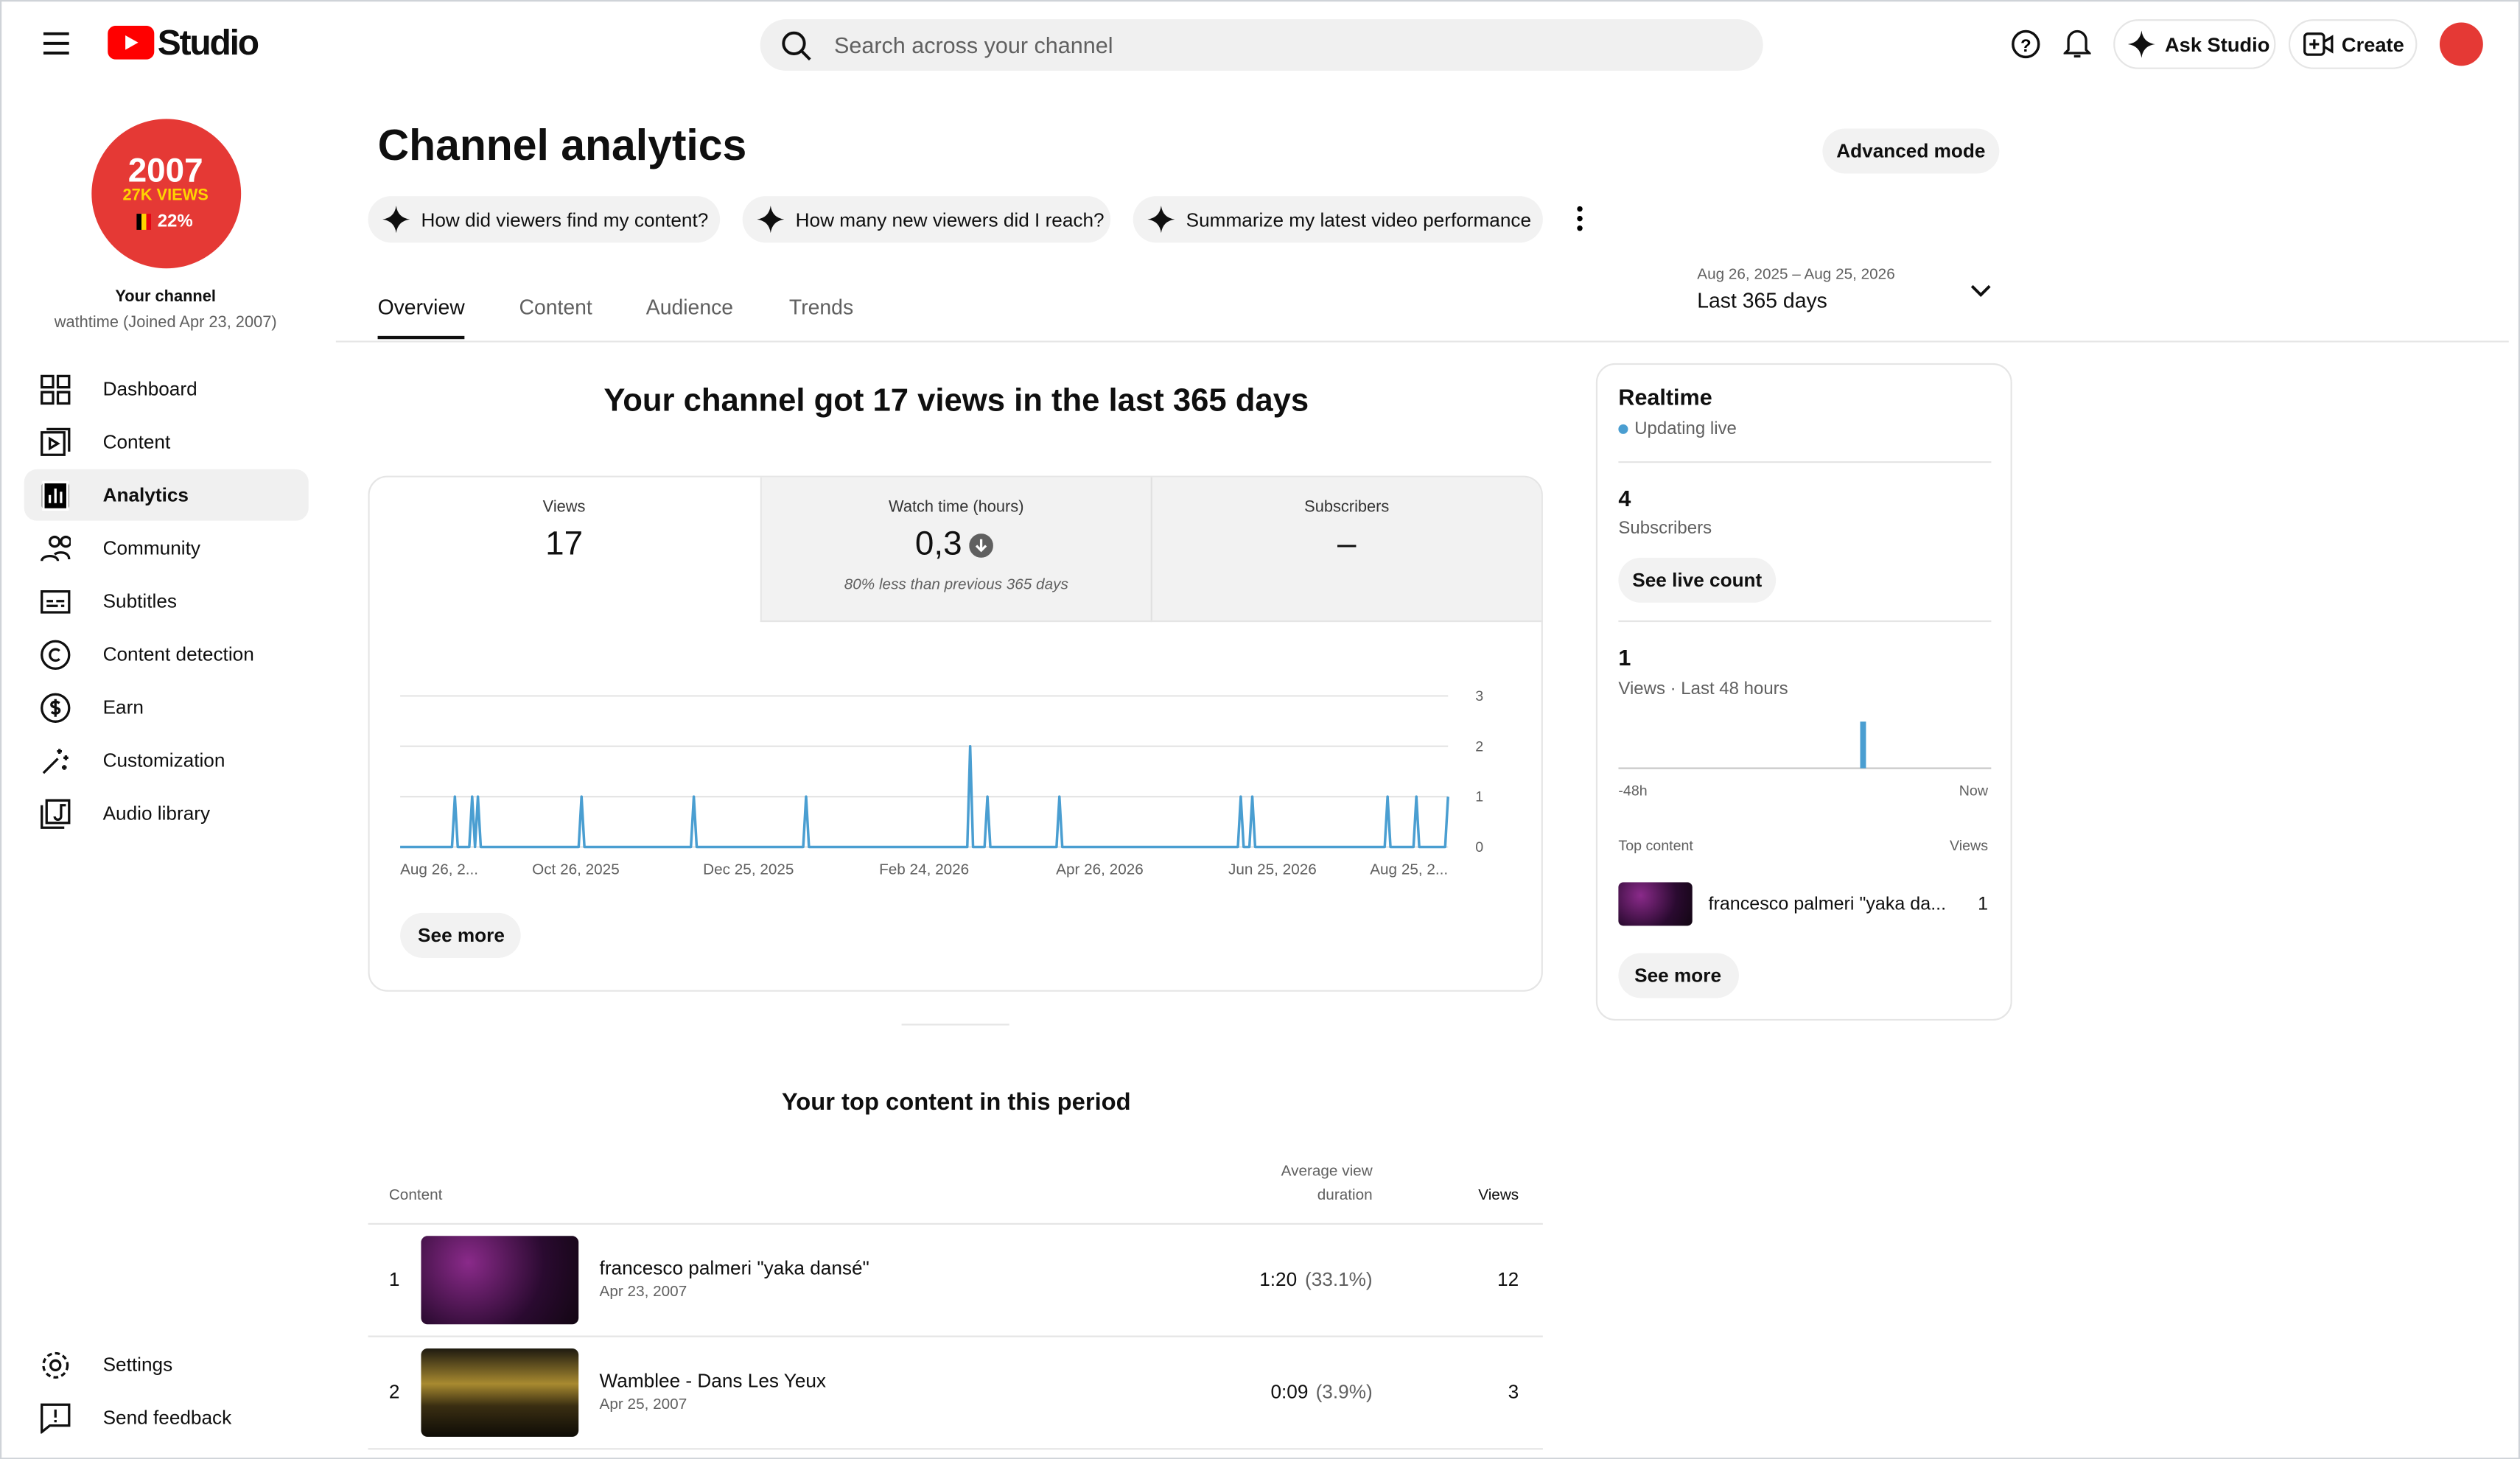 The width and height of the screenshot is (2520, 1459). I want to click on avatar-views: 27K VIEWS, so click(165, 196).